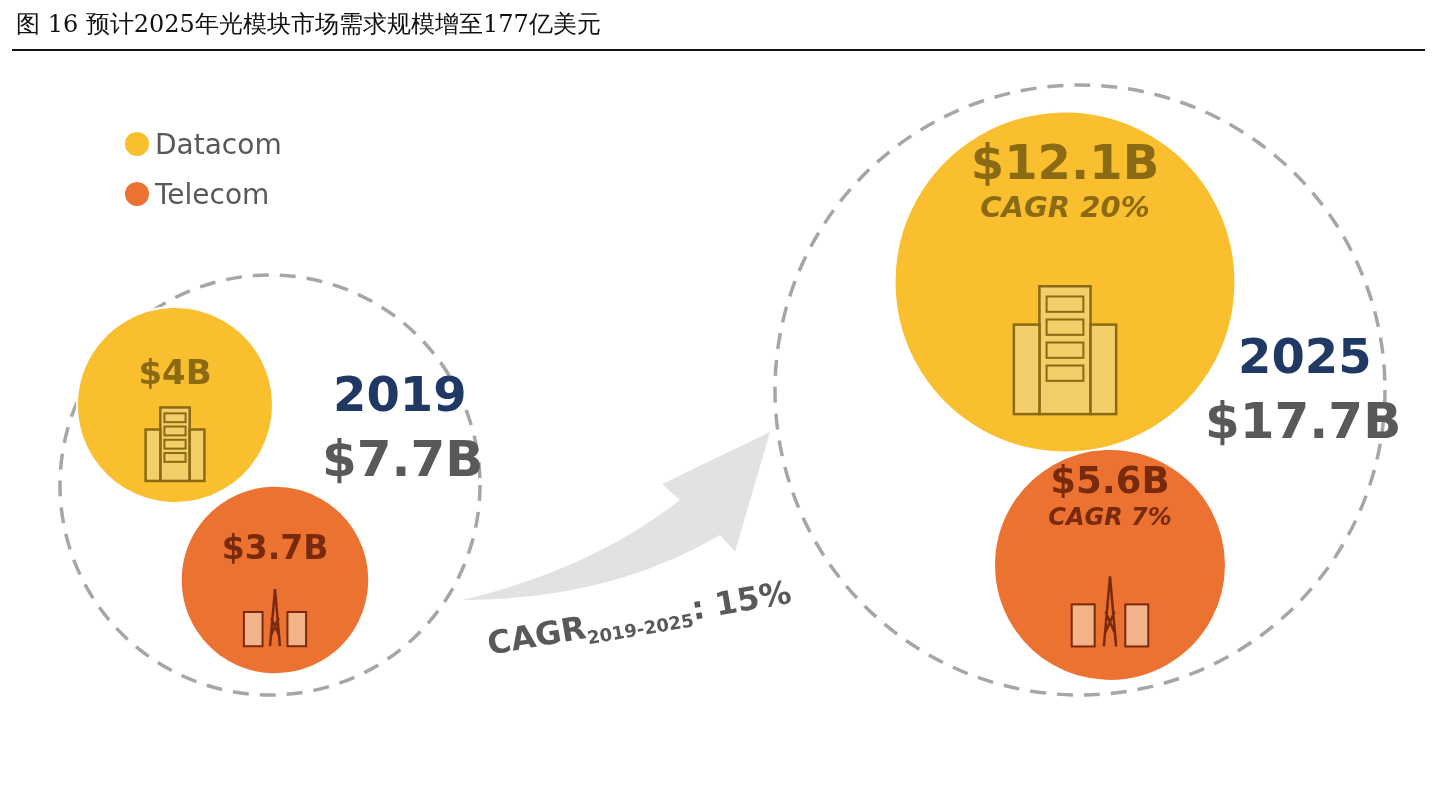 The image size is (1433, 789). I want to click on data-label: $4B, so click(175, 371).